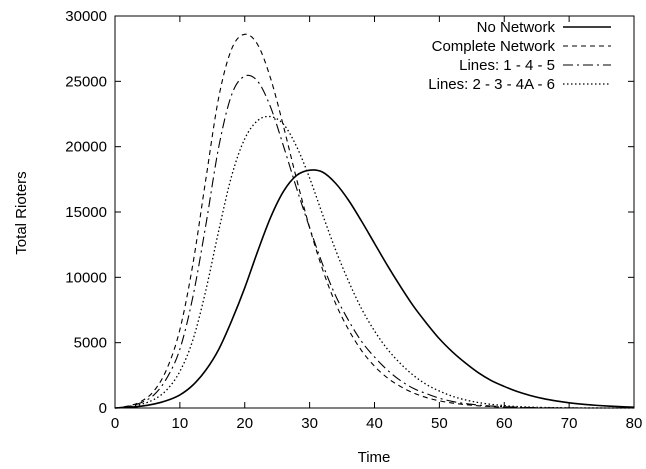  What do you see at coordinates (507, 65) in the screenshot?
I see `legend-label: Lines: 1 - 4 - 5` at bounding box center [507, 65].